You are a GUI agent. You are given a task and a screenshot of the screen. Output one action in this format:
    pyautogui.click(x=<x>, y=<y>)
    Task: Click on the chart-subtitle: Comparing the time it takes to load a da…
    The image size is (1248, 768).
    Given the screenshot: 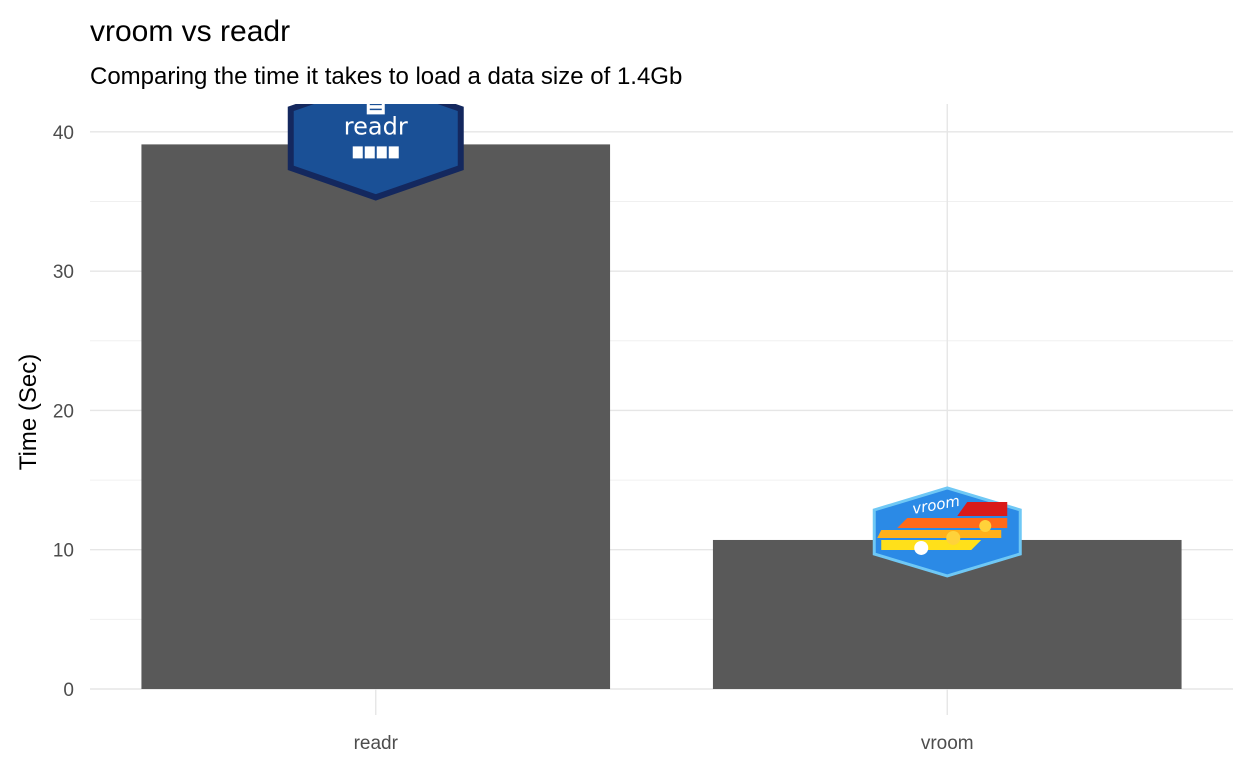 What is the action you would take?
    pyautogui.click(x=386, y=76)
    